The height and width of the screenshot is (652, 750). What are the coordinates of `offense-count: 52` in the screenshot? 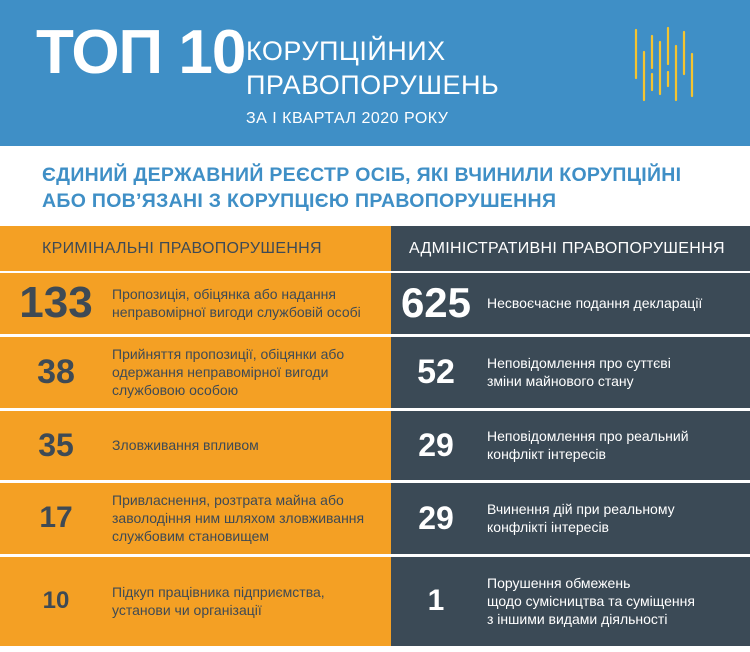 It's located at (436, 371).